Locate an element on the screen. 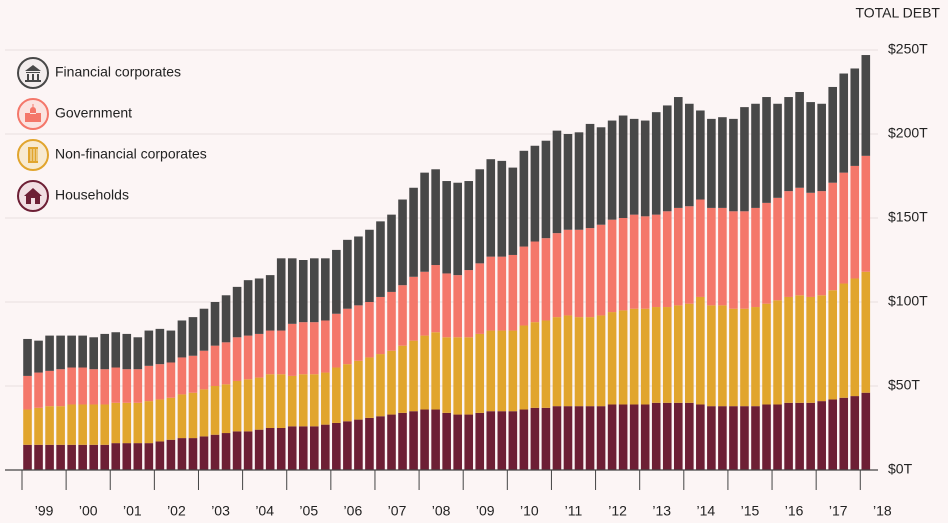  x-tick-label: ’04 is located at coordinates (264, 511).